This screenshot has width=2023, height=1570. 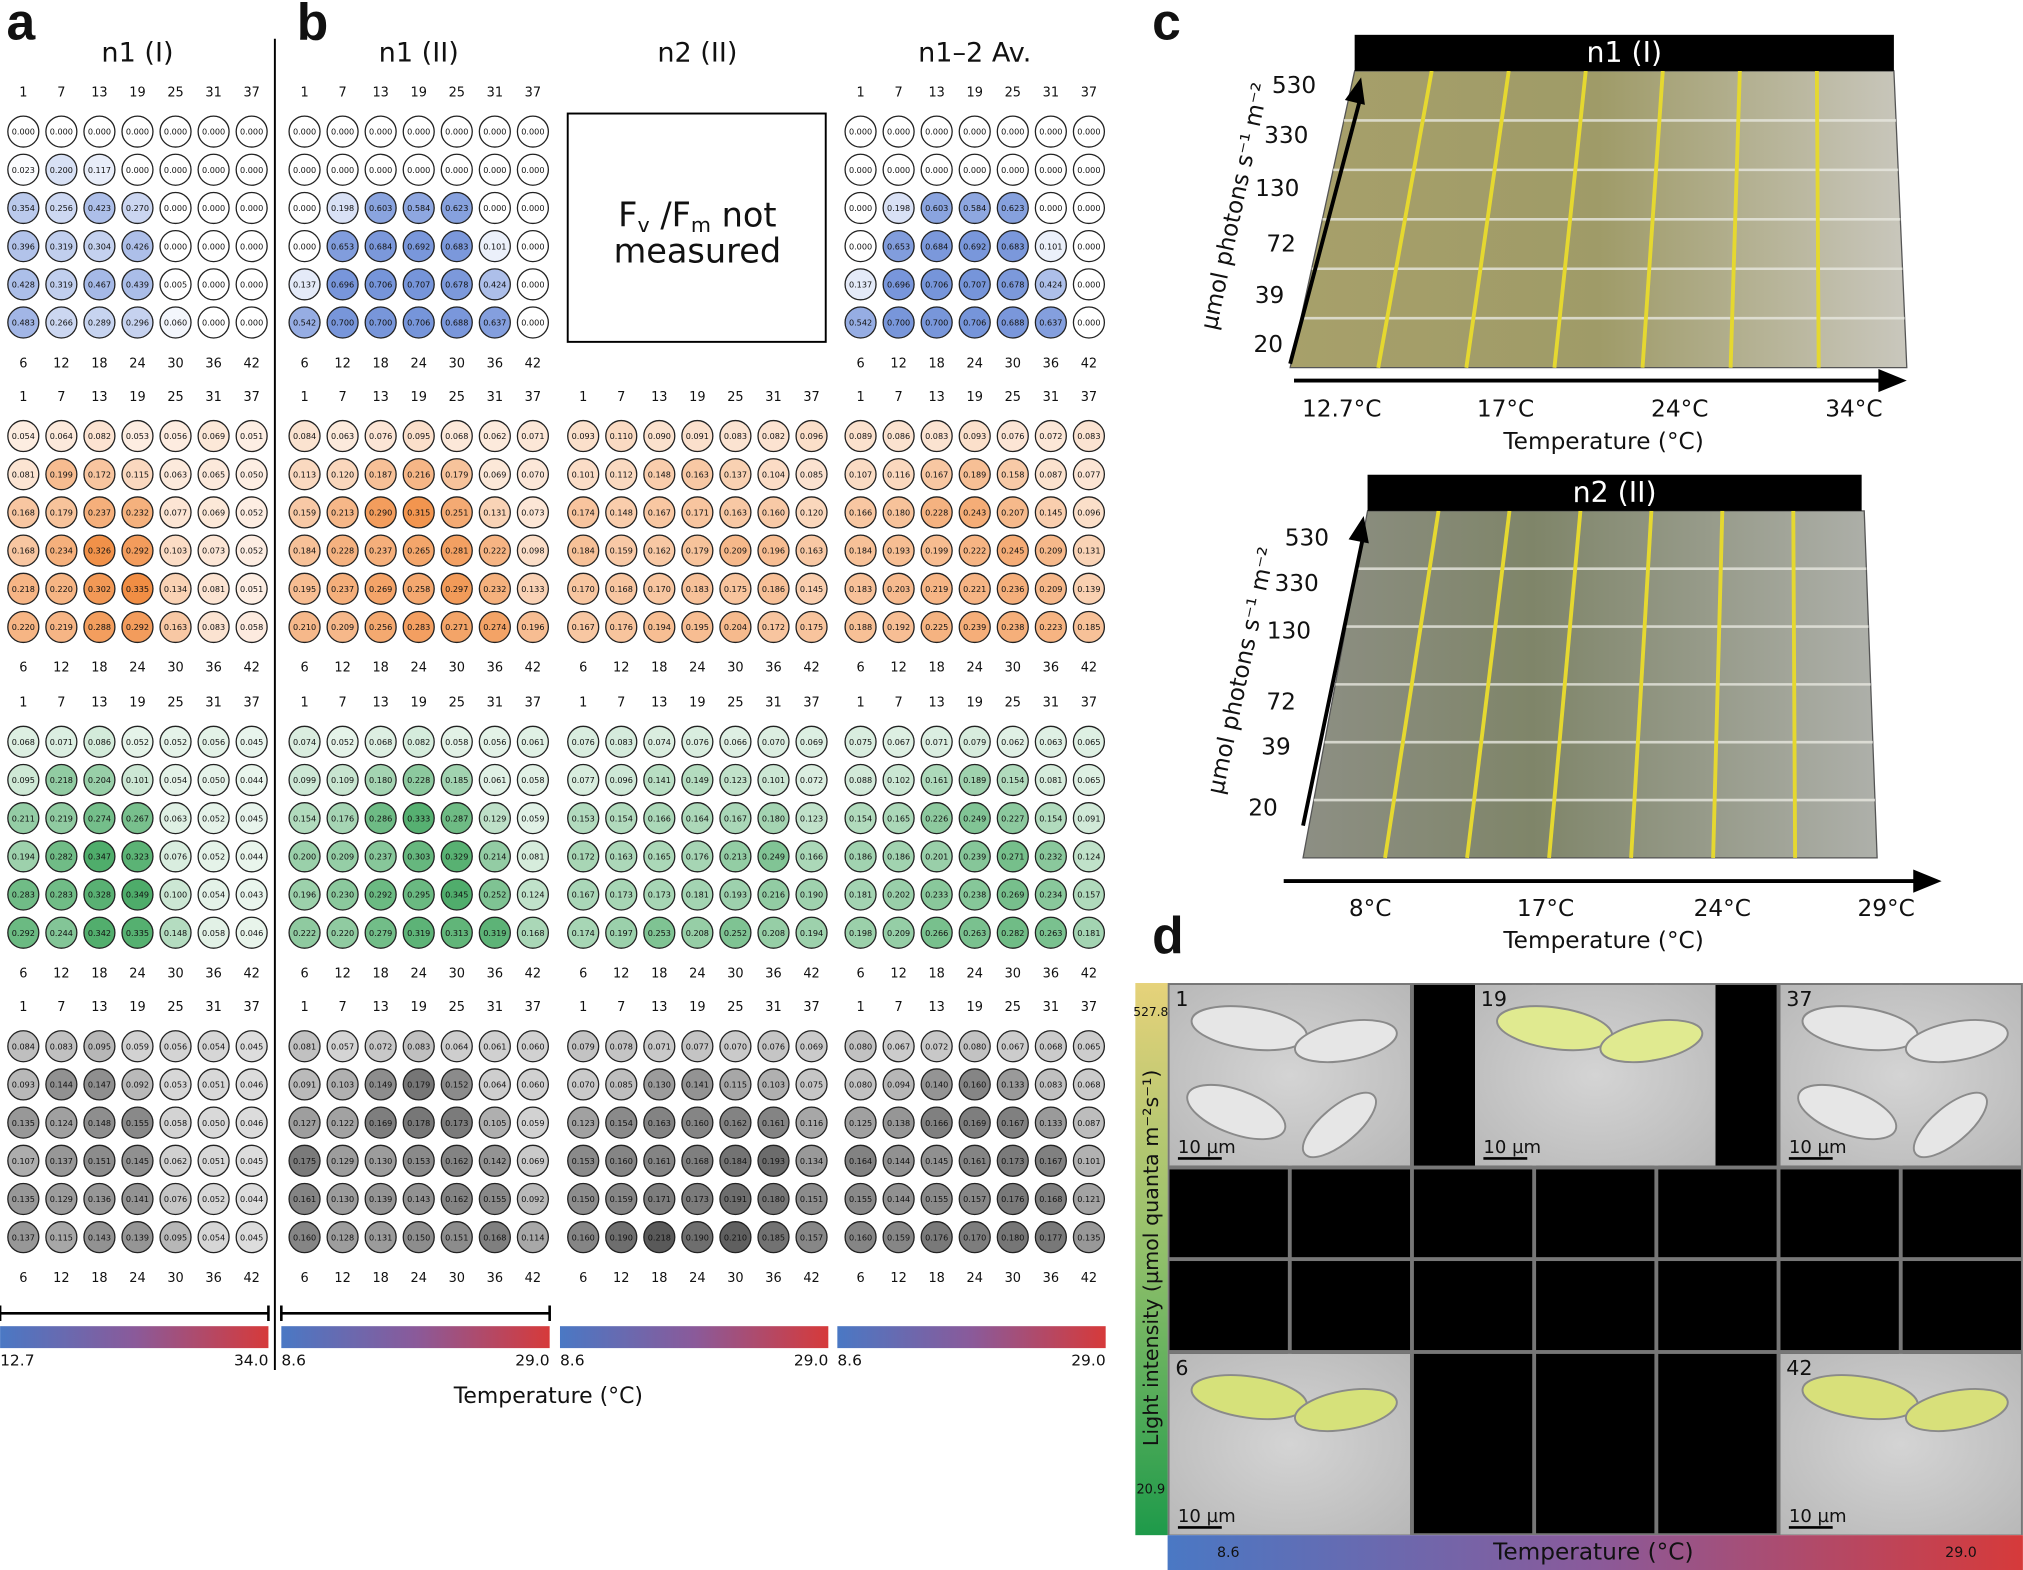 What do you see at coordinates (974, 246) in the screenshot?
I see `well-value: 0.692` at bounding box center [974, 246].